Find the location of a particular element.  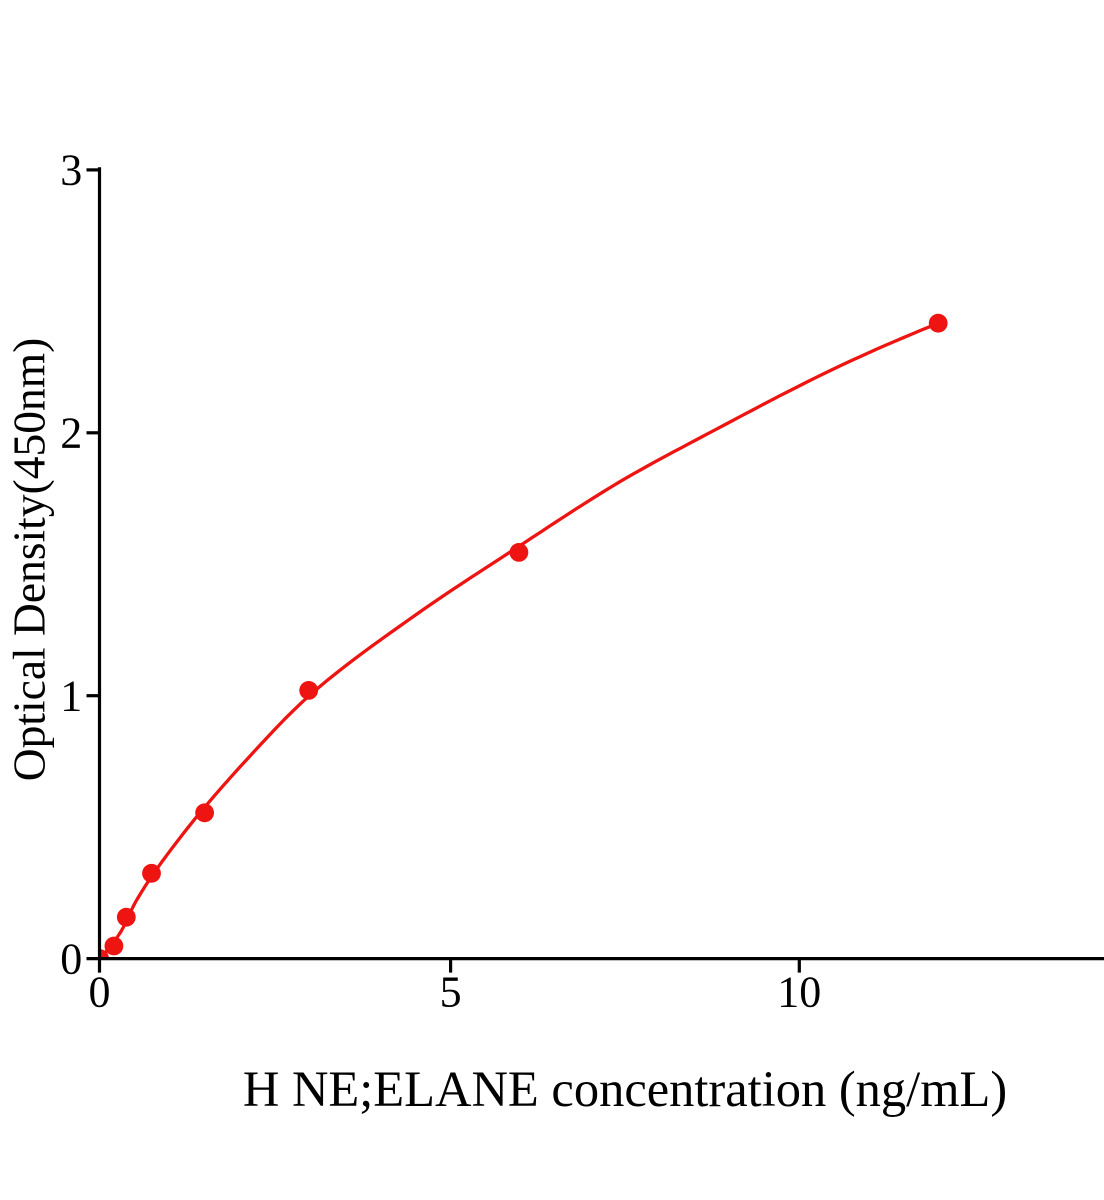

svg-text: 1 is located at coordinates (71, 695).